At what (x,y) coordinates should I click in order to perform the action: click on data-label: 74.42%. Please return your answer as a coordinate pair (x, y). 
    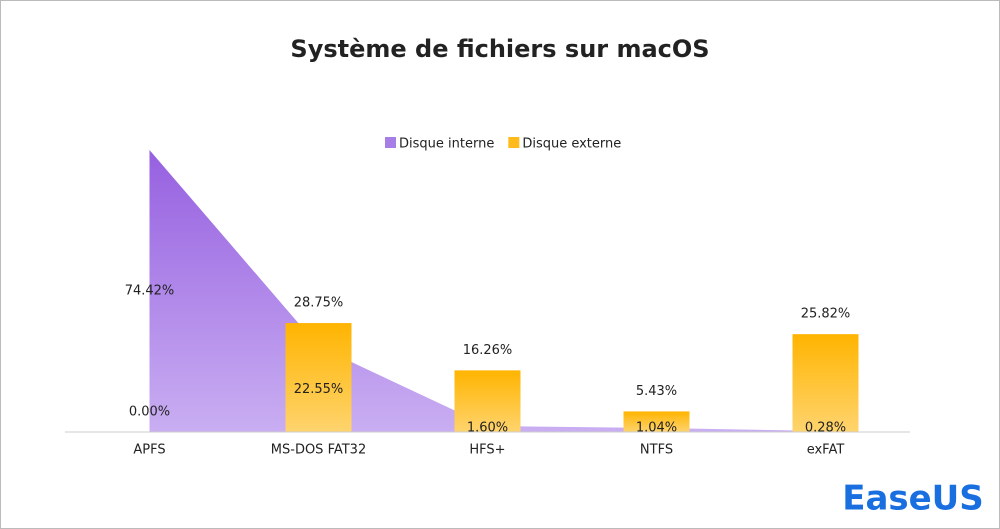
    Looking at the image, I should click on (150, 291).